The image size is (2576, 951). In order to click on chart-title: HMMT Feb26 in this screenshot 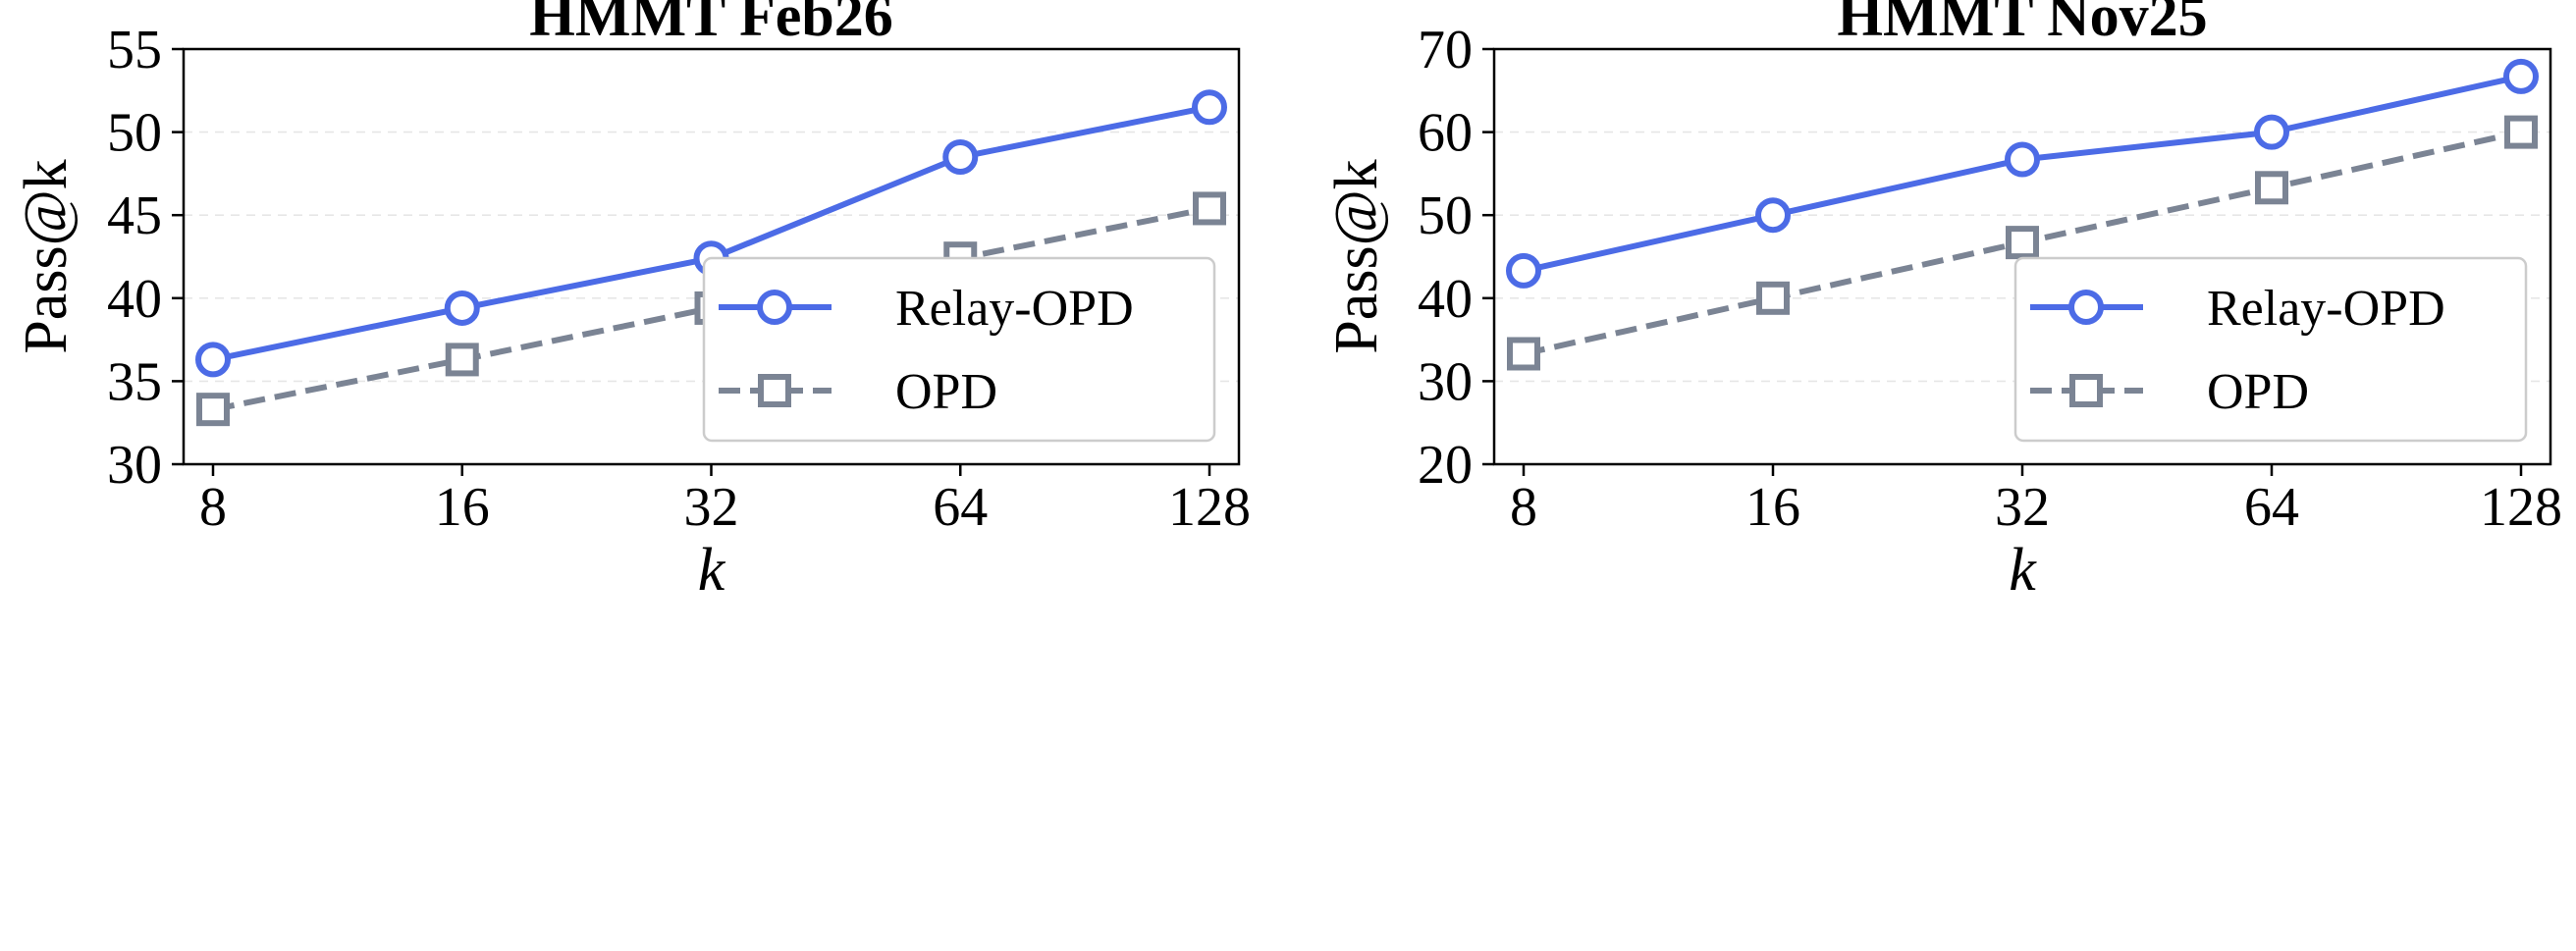, I will do `click(711, 24)`.